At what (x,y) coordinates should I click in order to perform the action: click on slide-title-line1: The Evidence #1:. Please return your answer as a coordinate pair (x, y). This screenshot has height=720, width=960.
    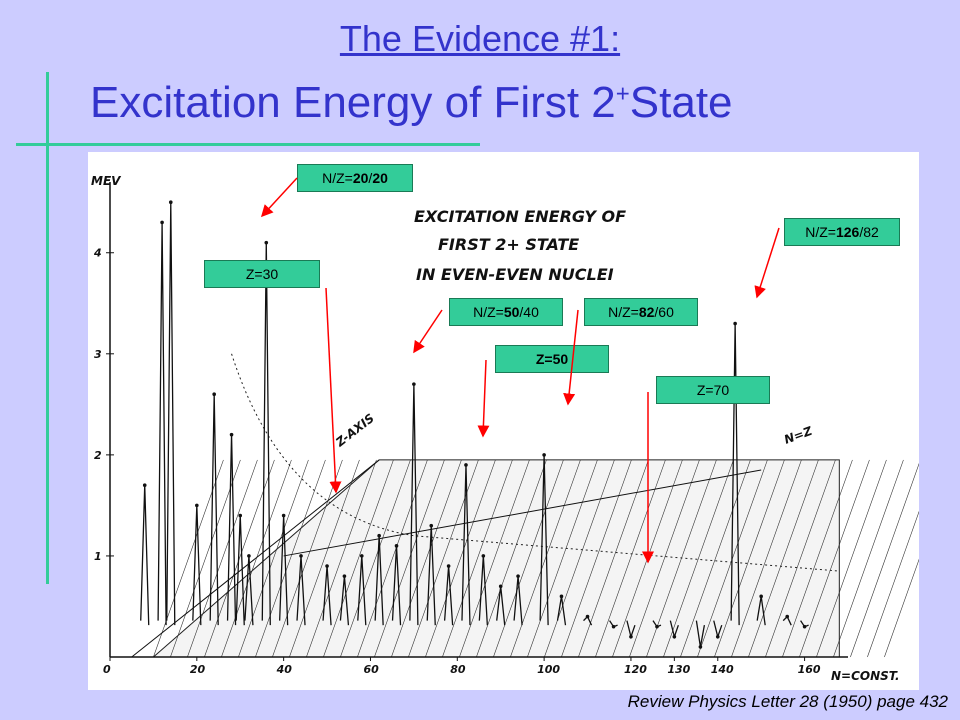
    Looking at the image, I should click on (480, 38).